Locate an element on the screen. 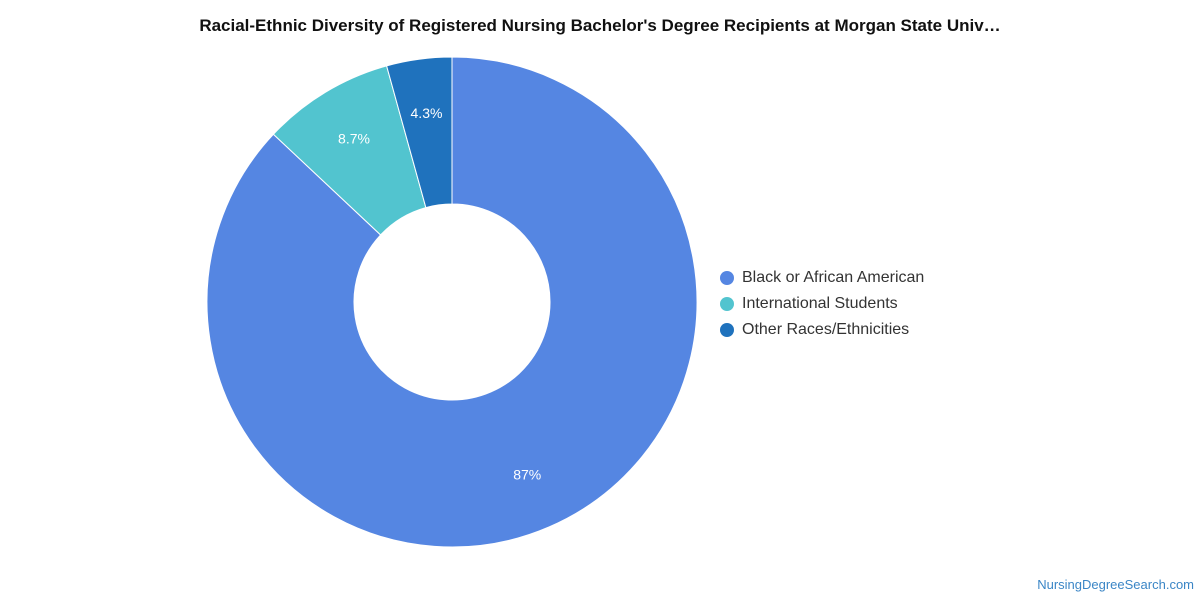 Image resolution: width=1200 pixels, height=600 pixels. slice-labels-layer: 87% 8.7% 4.3% is located at coordinates (439, 294).